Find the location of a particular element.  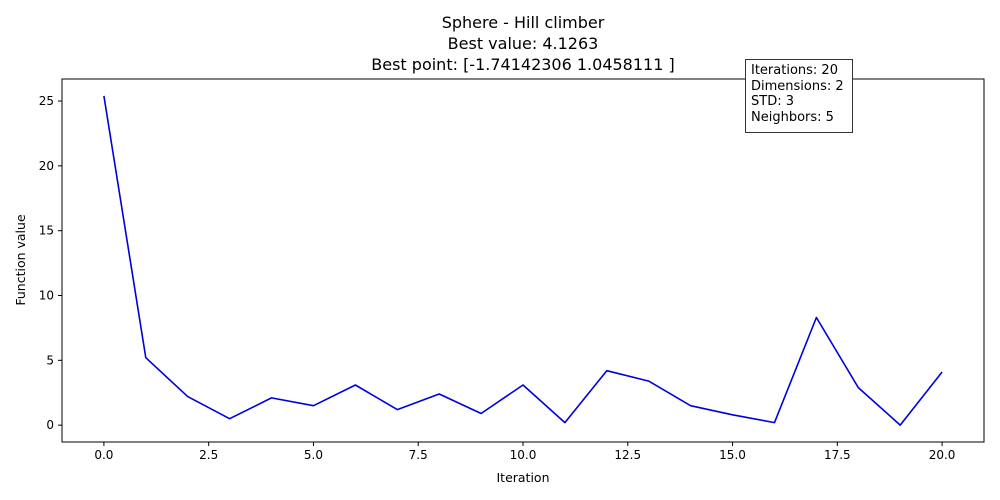

x-tick-label: 12.5 is located at coordinates (627, 455).